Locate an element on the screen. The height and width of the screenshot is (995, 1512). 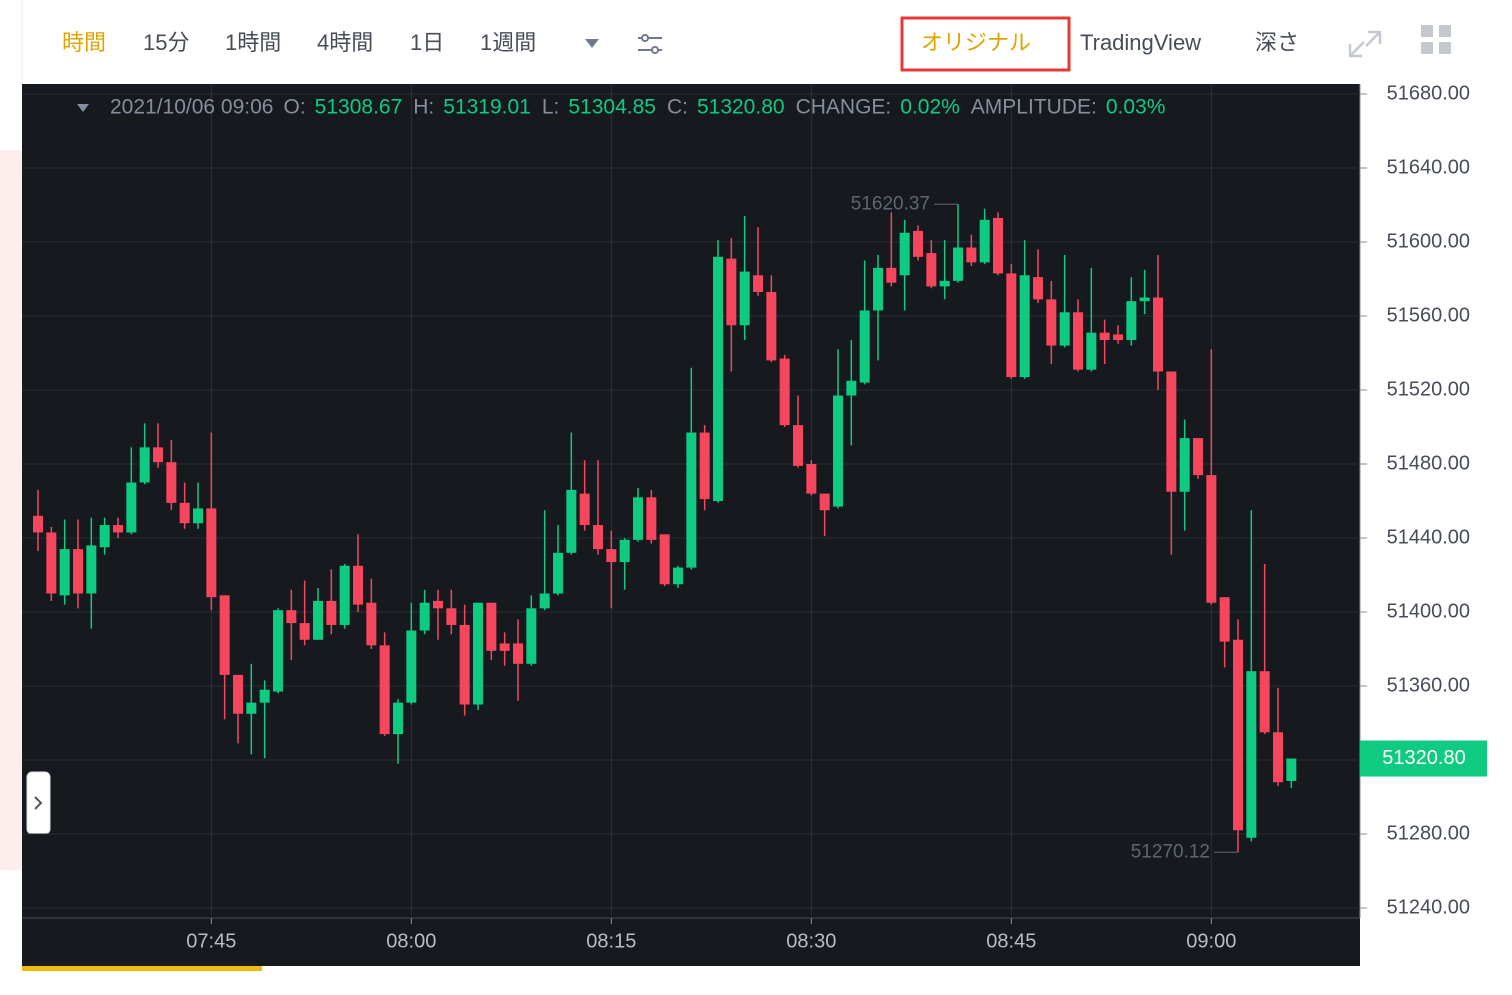
side-toggle is located at coordinates (38, 803).